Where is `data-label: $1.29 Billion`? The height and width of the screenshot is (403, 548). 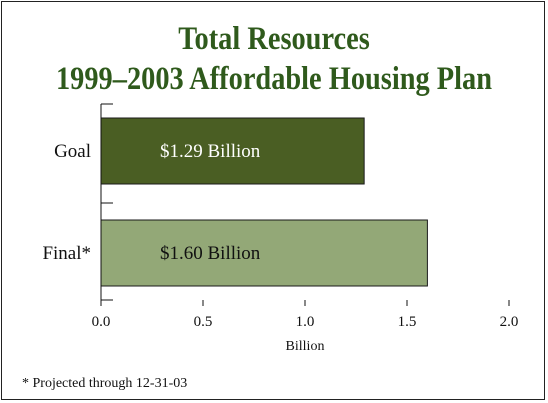
data-label: $1.29 Billion is located at coordinates (210, 151).